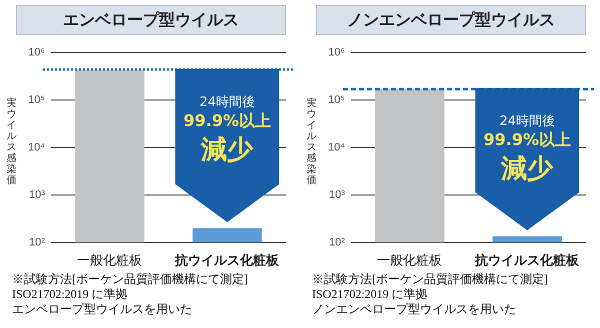 The image size is (600, 328). Describe the element at coordinates (151, 20) in the screenshot. I see `chart-title: エンベロープ型ウイルス` at that location.